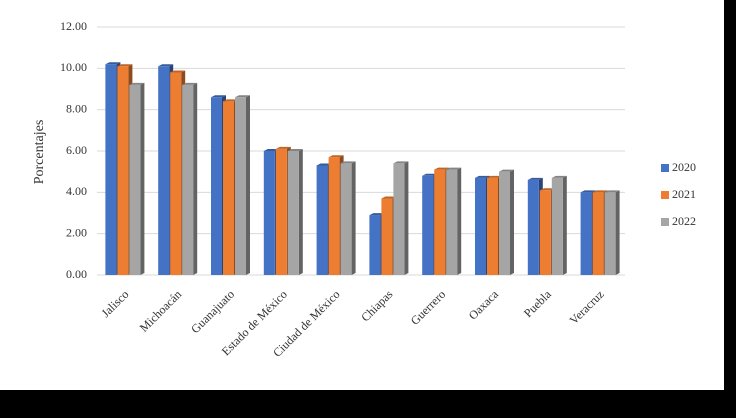 The width and height of the screenshot is (736, 418). What do you see at coordinates (76, 108) in the screenshot?
I see `y-tick-label: 8.00` at bounding box center [76, 108].